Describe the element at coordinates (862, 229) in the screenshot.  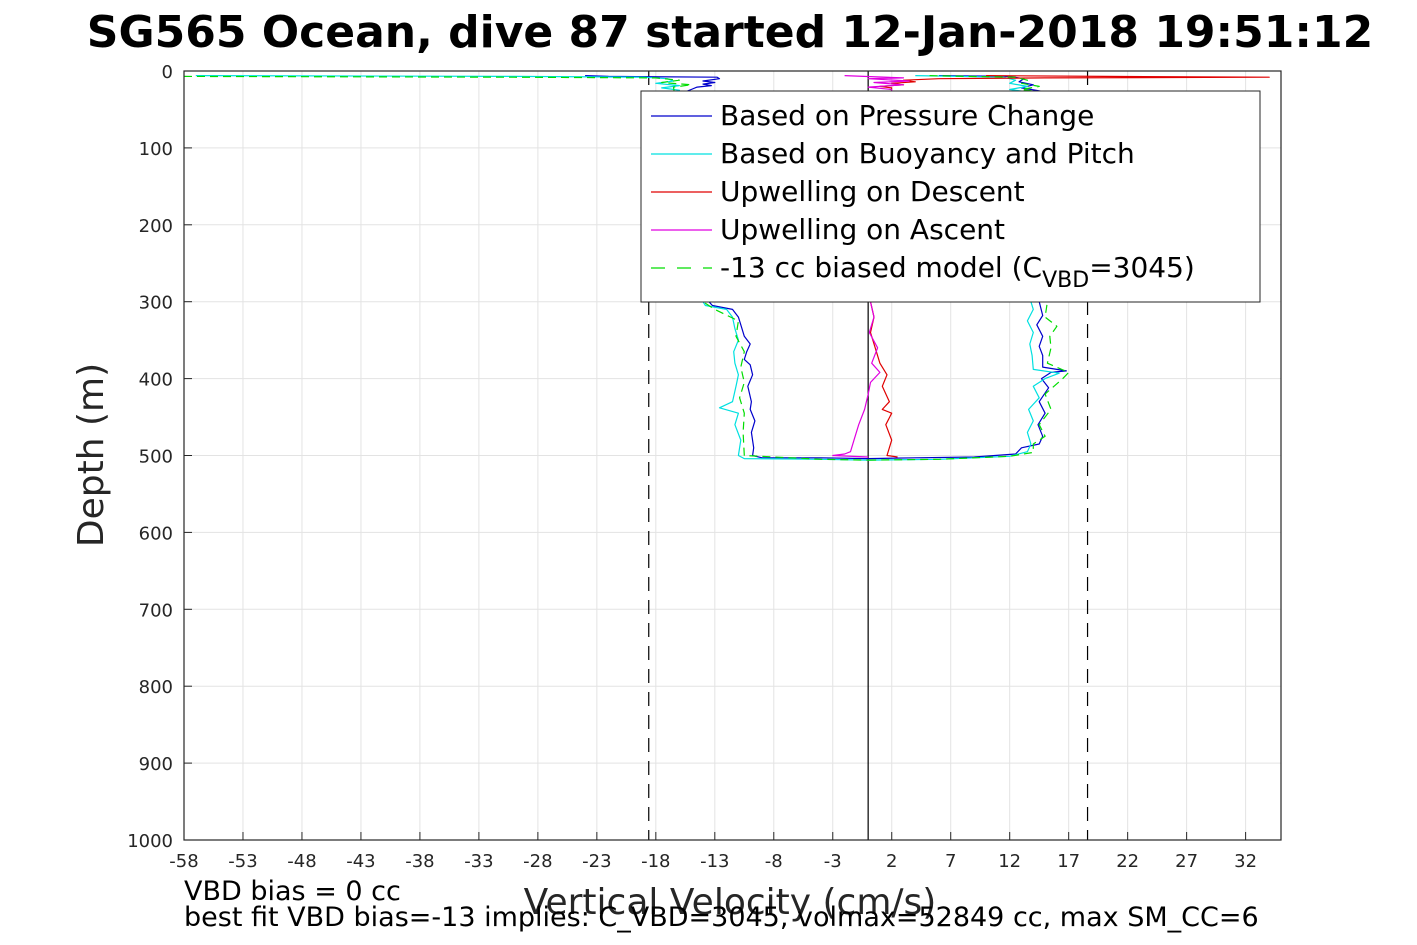
I see `legend-label: Upwelling on Ascent` at that location.